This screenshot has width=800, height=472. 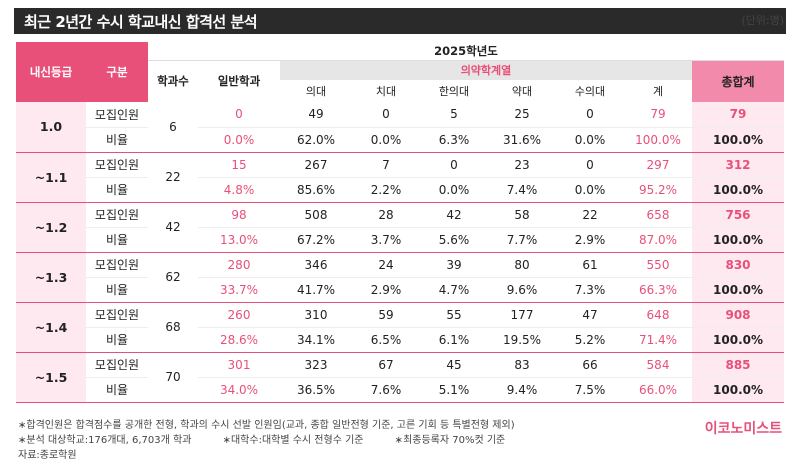 I want to click on grade-cell: ~1.3, so click(x=51, y=277).